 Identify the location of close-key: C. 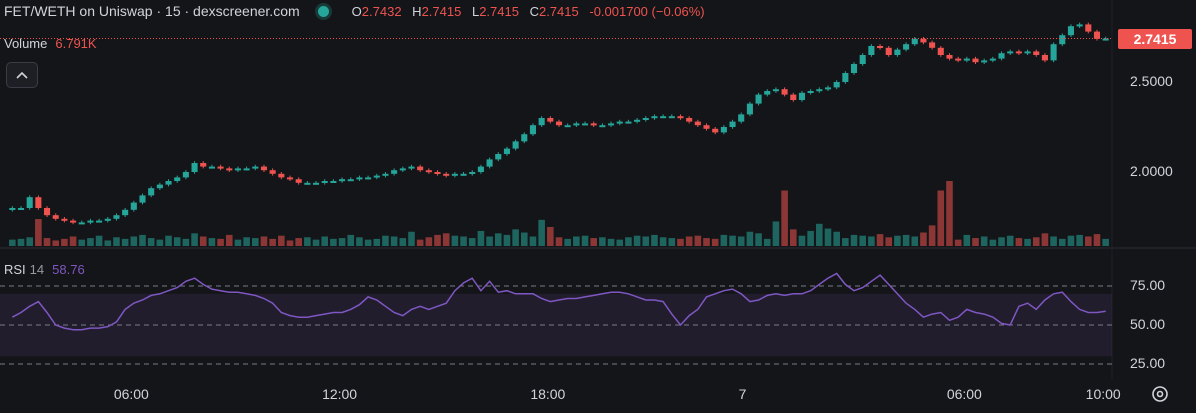
(534, 11).